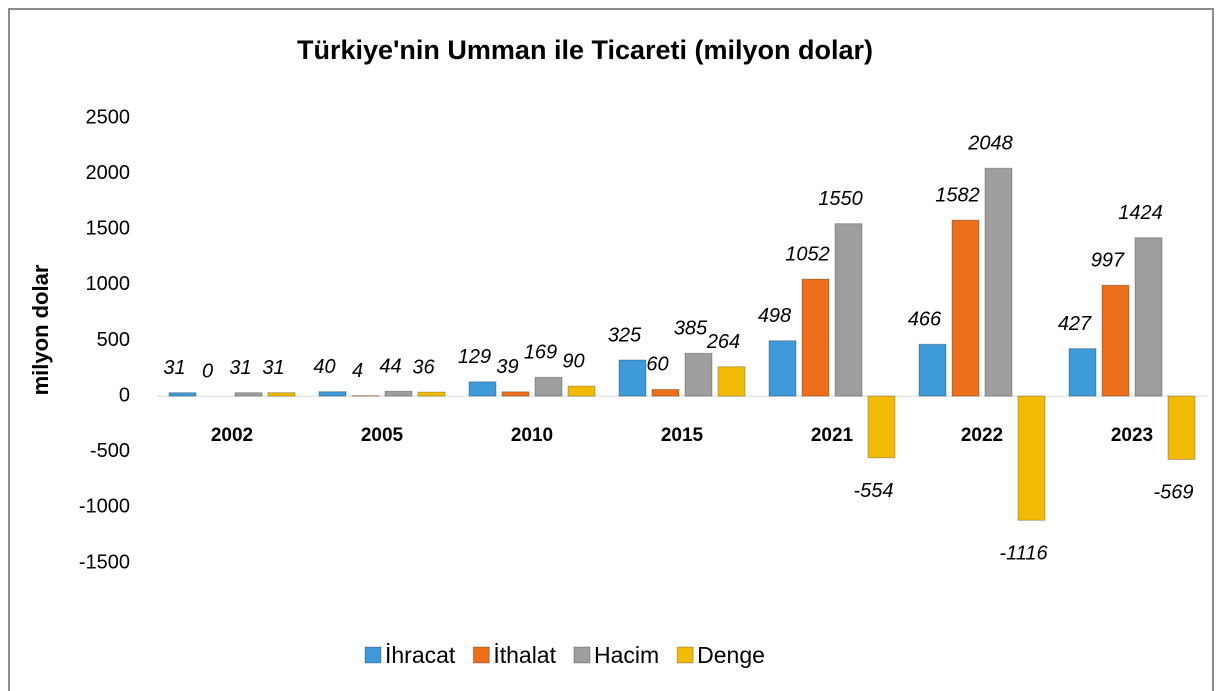 This screenshot has width=1223, height=691. Describe the element at coordinates (625, 335) in the screenshot. I see `data-label: 325` at that location.